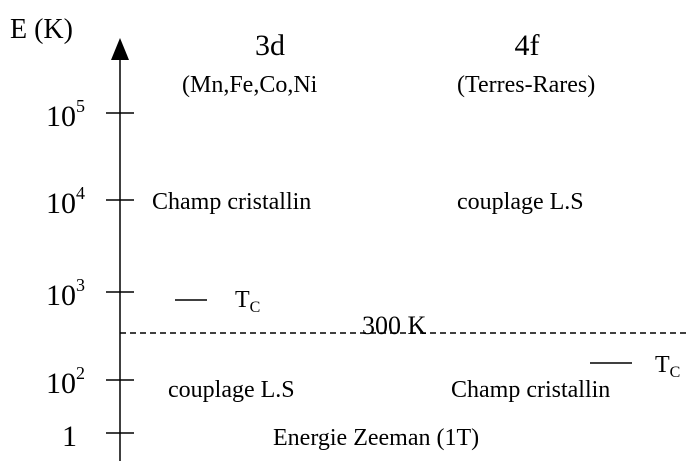 The width and height of the screenshot is (688, 461). What do you see at coordinates (394, 325) in the screenshot?
I see `threshold-label: 300 K` at bounding box center [394, 325].